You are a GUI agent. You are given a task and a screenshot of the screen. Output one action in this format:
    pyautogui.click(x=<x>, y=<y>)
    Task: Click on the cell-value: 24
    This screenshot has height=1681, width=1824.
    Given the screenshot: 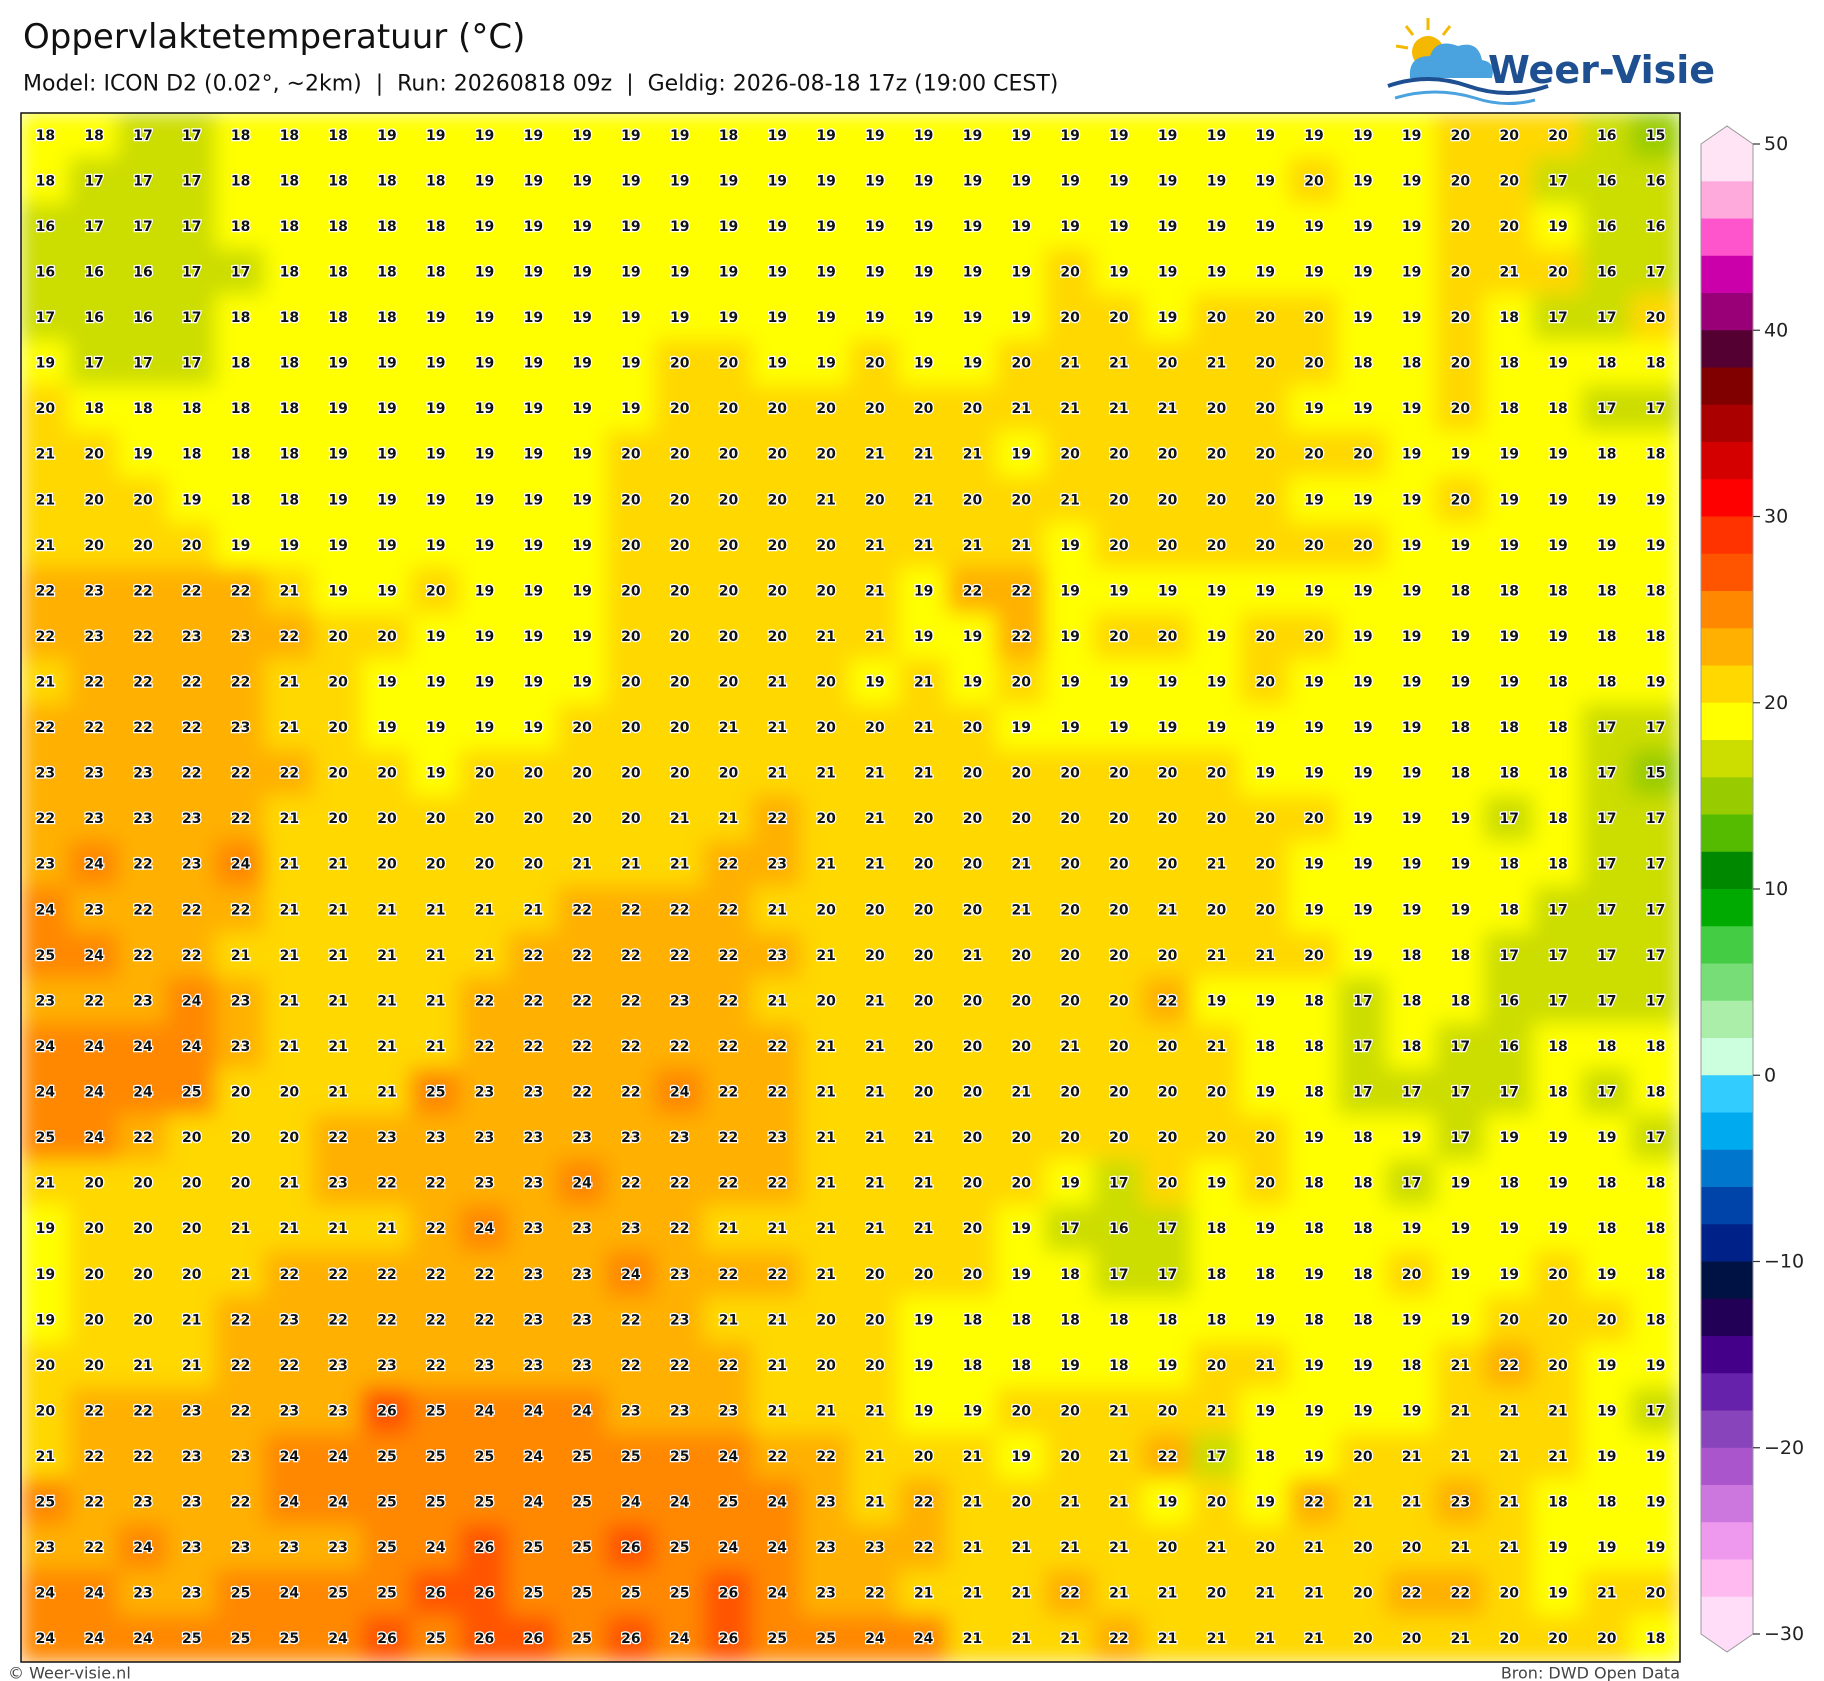 What is the action you would take?
    pyautogui.click(x=46, y=1639)
    